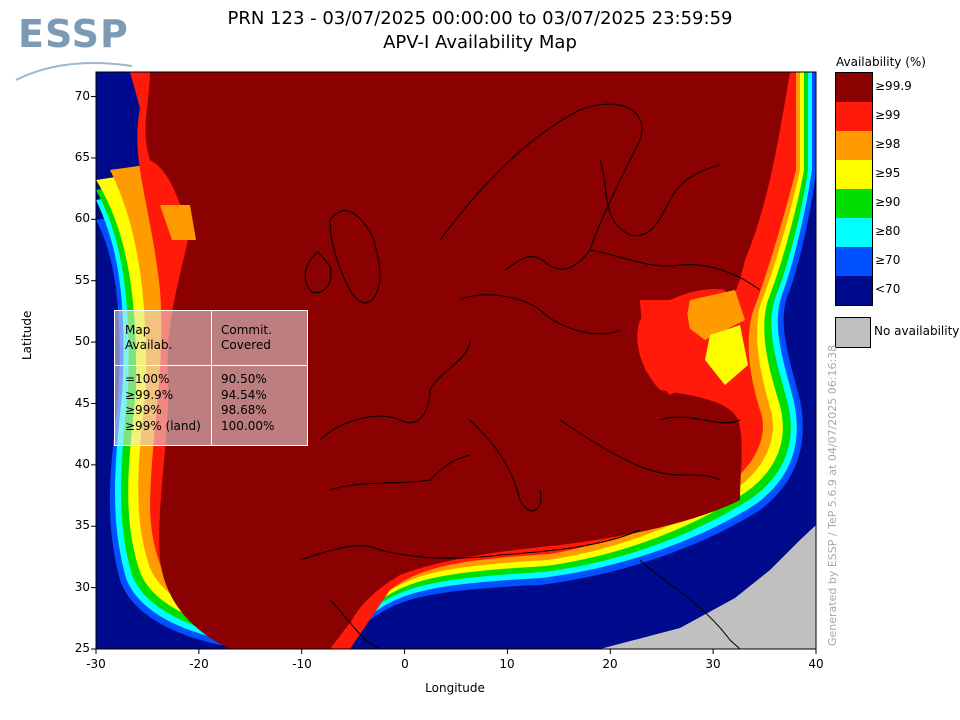 Image resolution: width=960 pixels, height=720 pixels. What do you see at coordinates (73, 34) in the screenshot?
I see `logo-text: ESSP` at bounding box center [73, 34].